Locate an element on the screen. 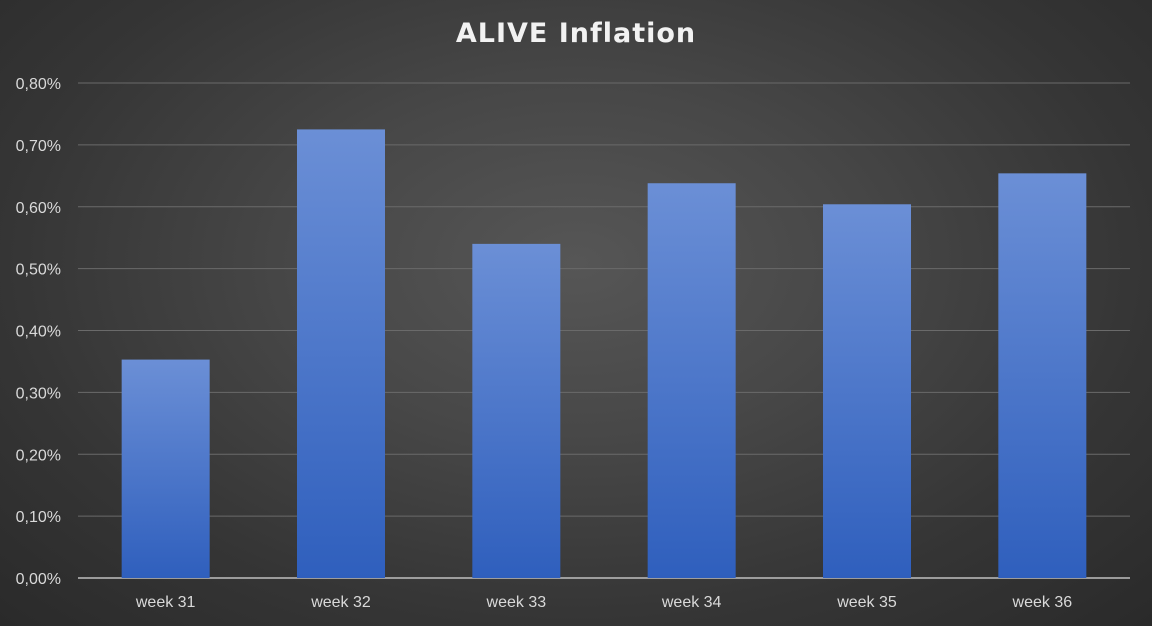 The image size is (1152, 626). y-tick-label: 0,70% is located at coordinates (38, 146).